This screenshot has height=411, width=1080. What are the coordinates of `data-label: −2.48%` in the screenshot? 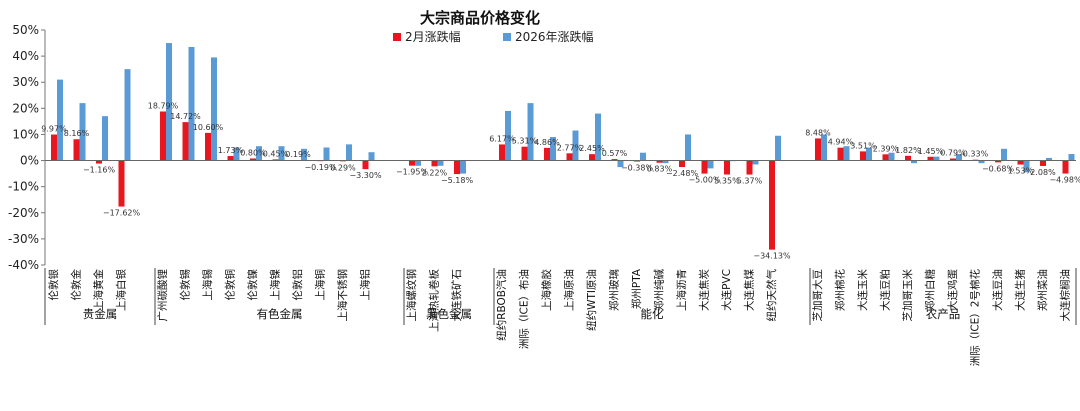 It's located at (682, 173).